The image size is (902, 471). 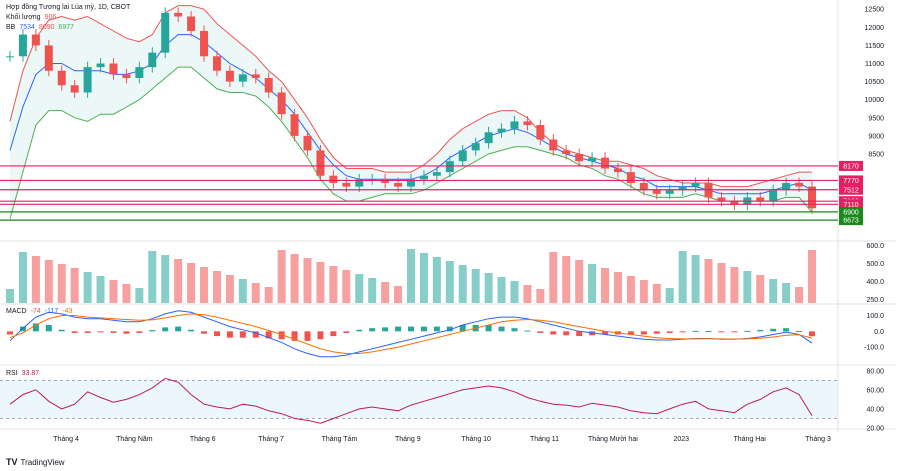 What do you see at coordinates (35, 311) in the screenshot?
I see `macd-hist-value: -74` at bounding box center [35, 311].